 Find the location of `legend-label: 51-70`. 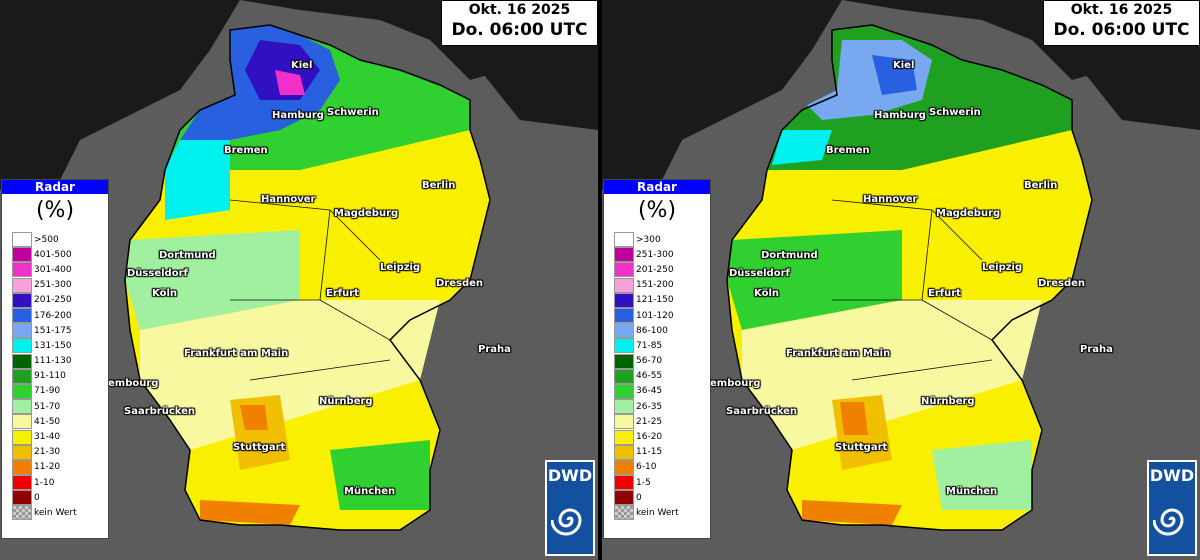

legend-label: 51-70 is located at coordinates (47, 406).